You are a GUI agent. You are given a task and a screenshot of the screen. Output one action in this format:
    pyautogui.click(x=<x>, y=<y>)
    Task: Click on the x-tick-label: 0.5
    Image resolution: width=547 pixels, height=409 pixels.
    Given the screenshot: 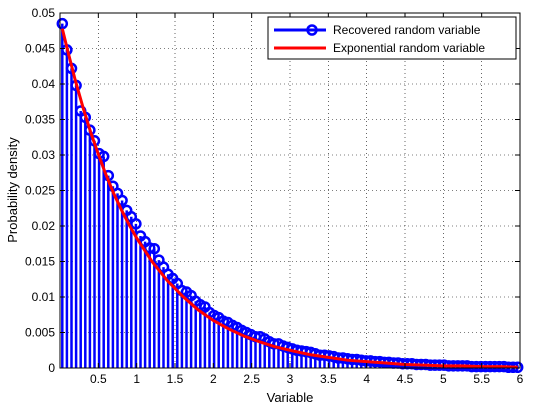 What is the action you would take?
    pyautogui.click(x=98, y=379)
    